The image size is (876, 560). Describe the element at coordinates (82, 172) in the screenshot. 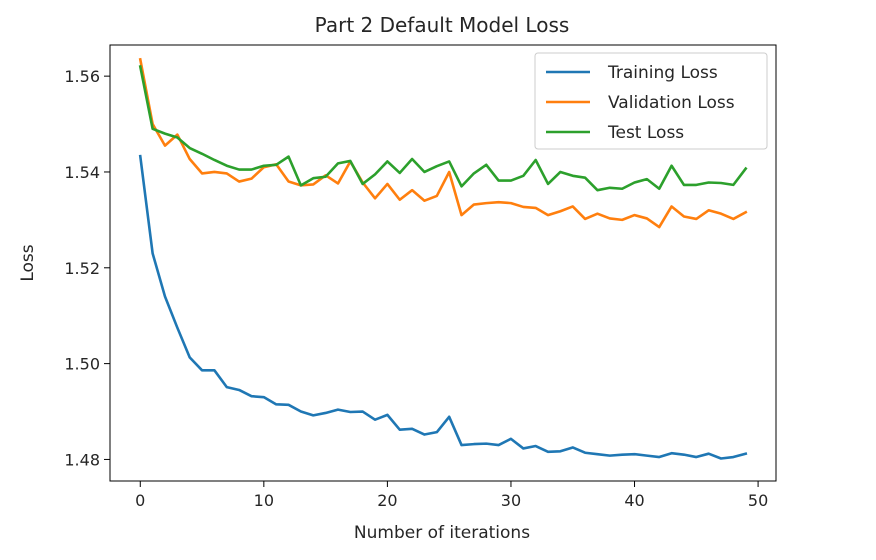

I see `y-tick-label: 1.54` at that location.